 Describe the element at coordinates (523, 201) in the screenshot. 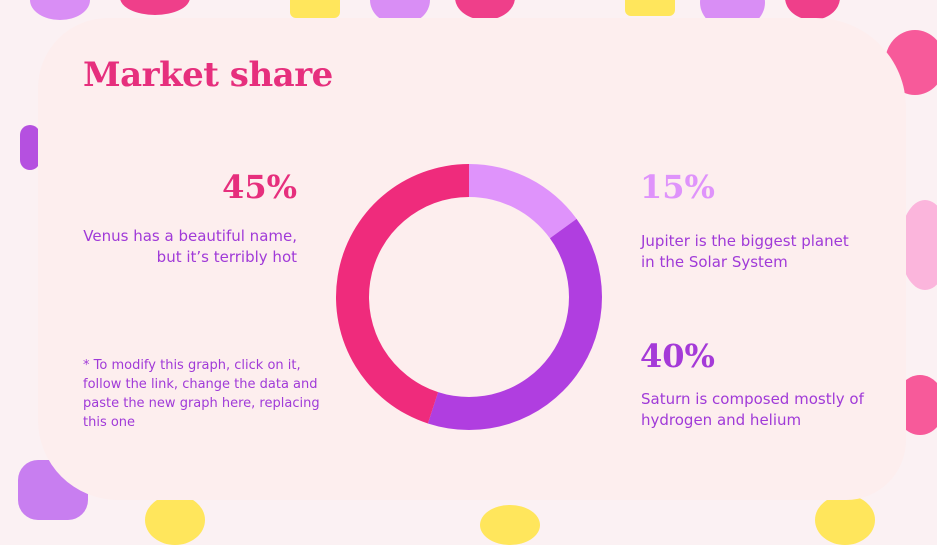

I see `donut-slice-jupiter` at that location.